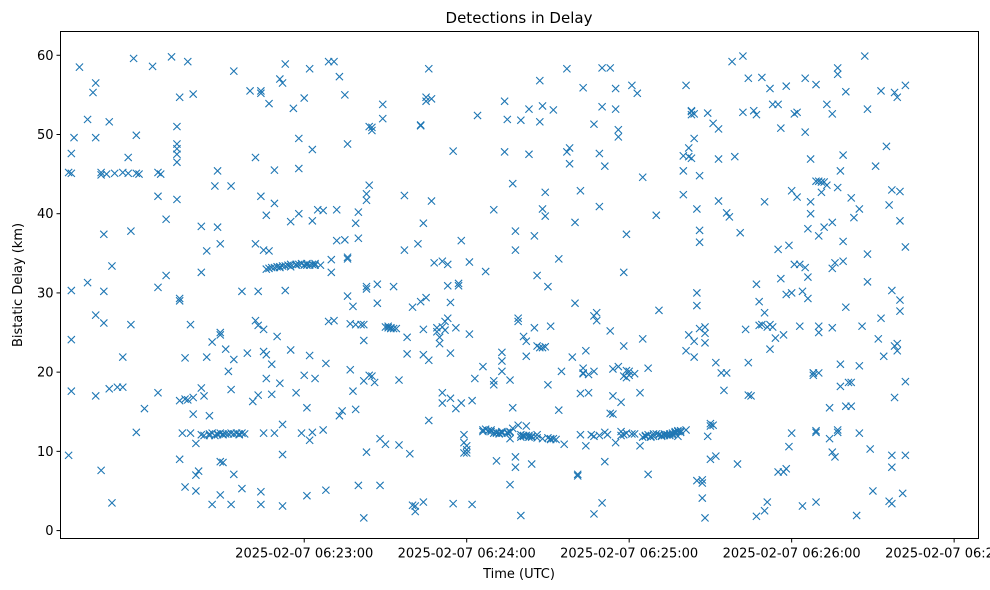 The image size is (990, 590). Describe the element at coordinates (45, 452) in the screenshot. I see `y-tick-label: 10` at that location.